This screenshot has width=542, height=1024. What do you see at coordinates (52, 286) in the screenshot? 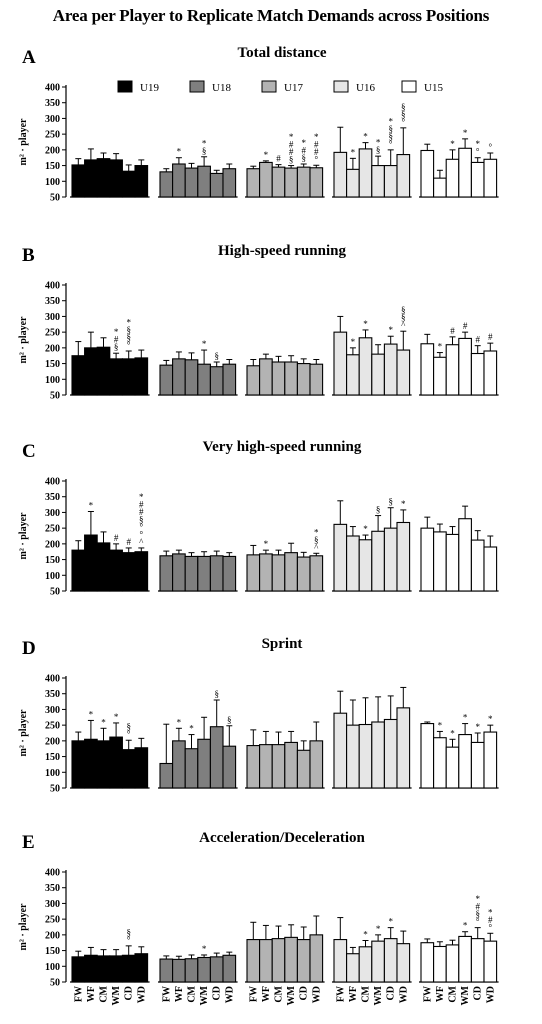
I see `y-tick-label: 400` at bounding box center [52, 286].